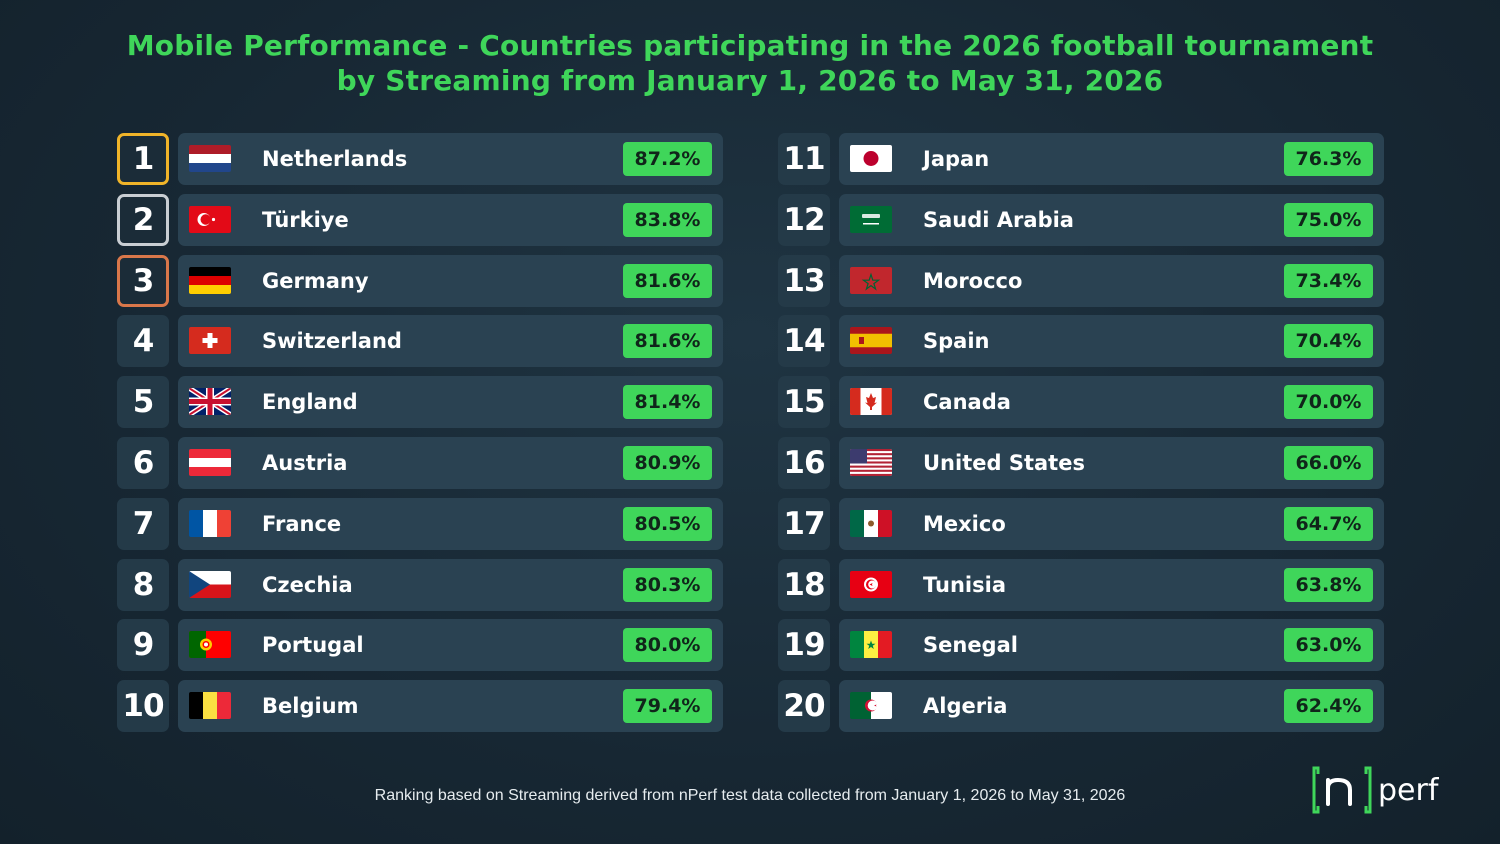  Describe the element at coordinates (143, 706) in the screenshot. I see `rank-number: 10` at that location.